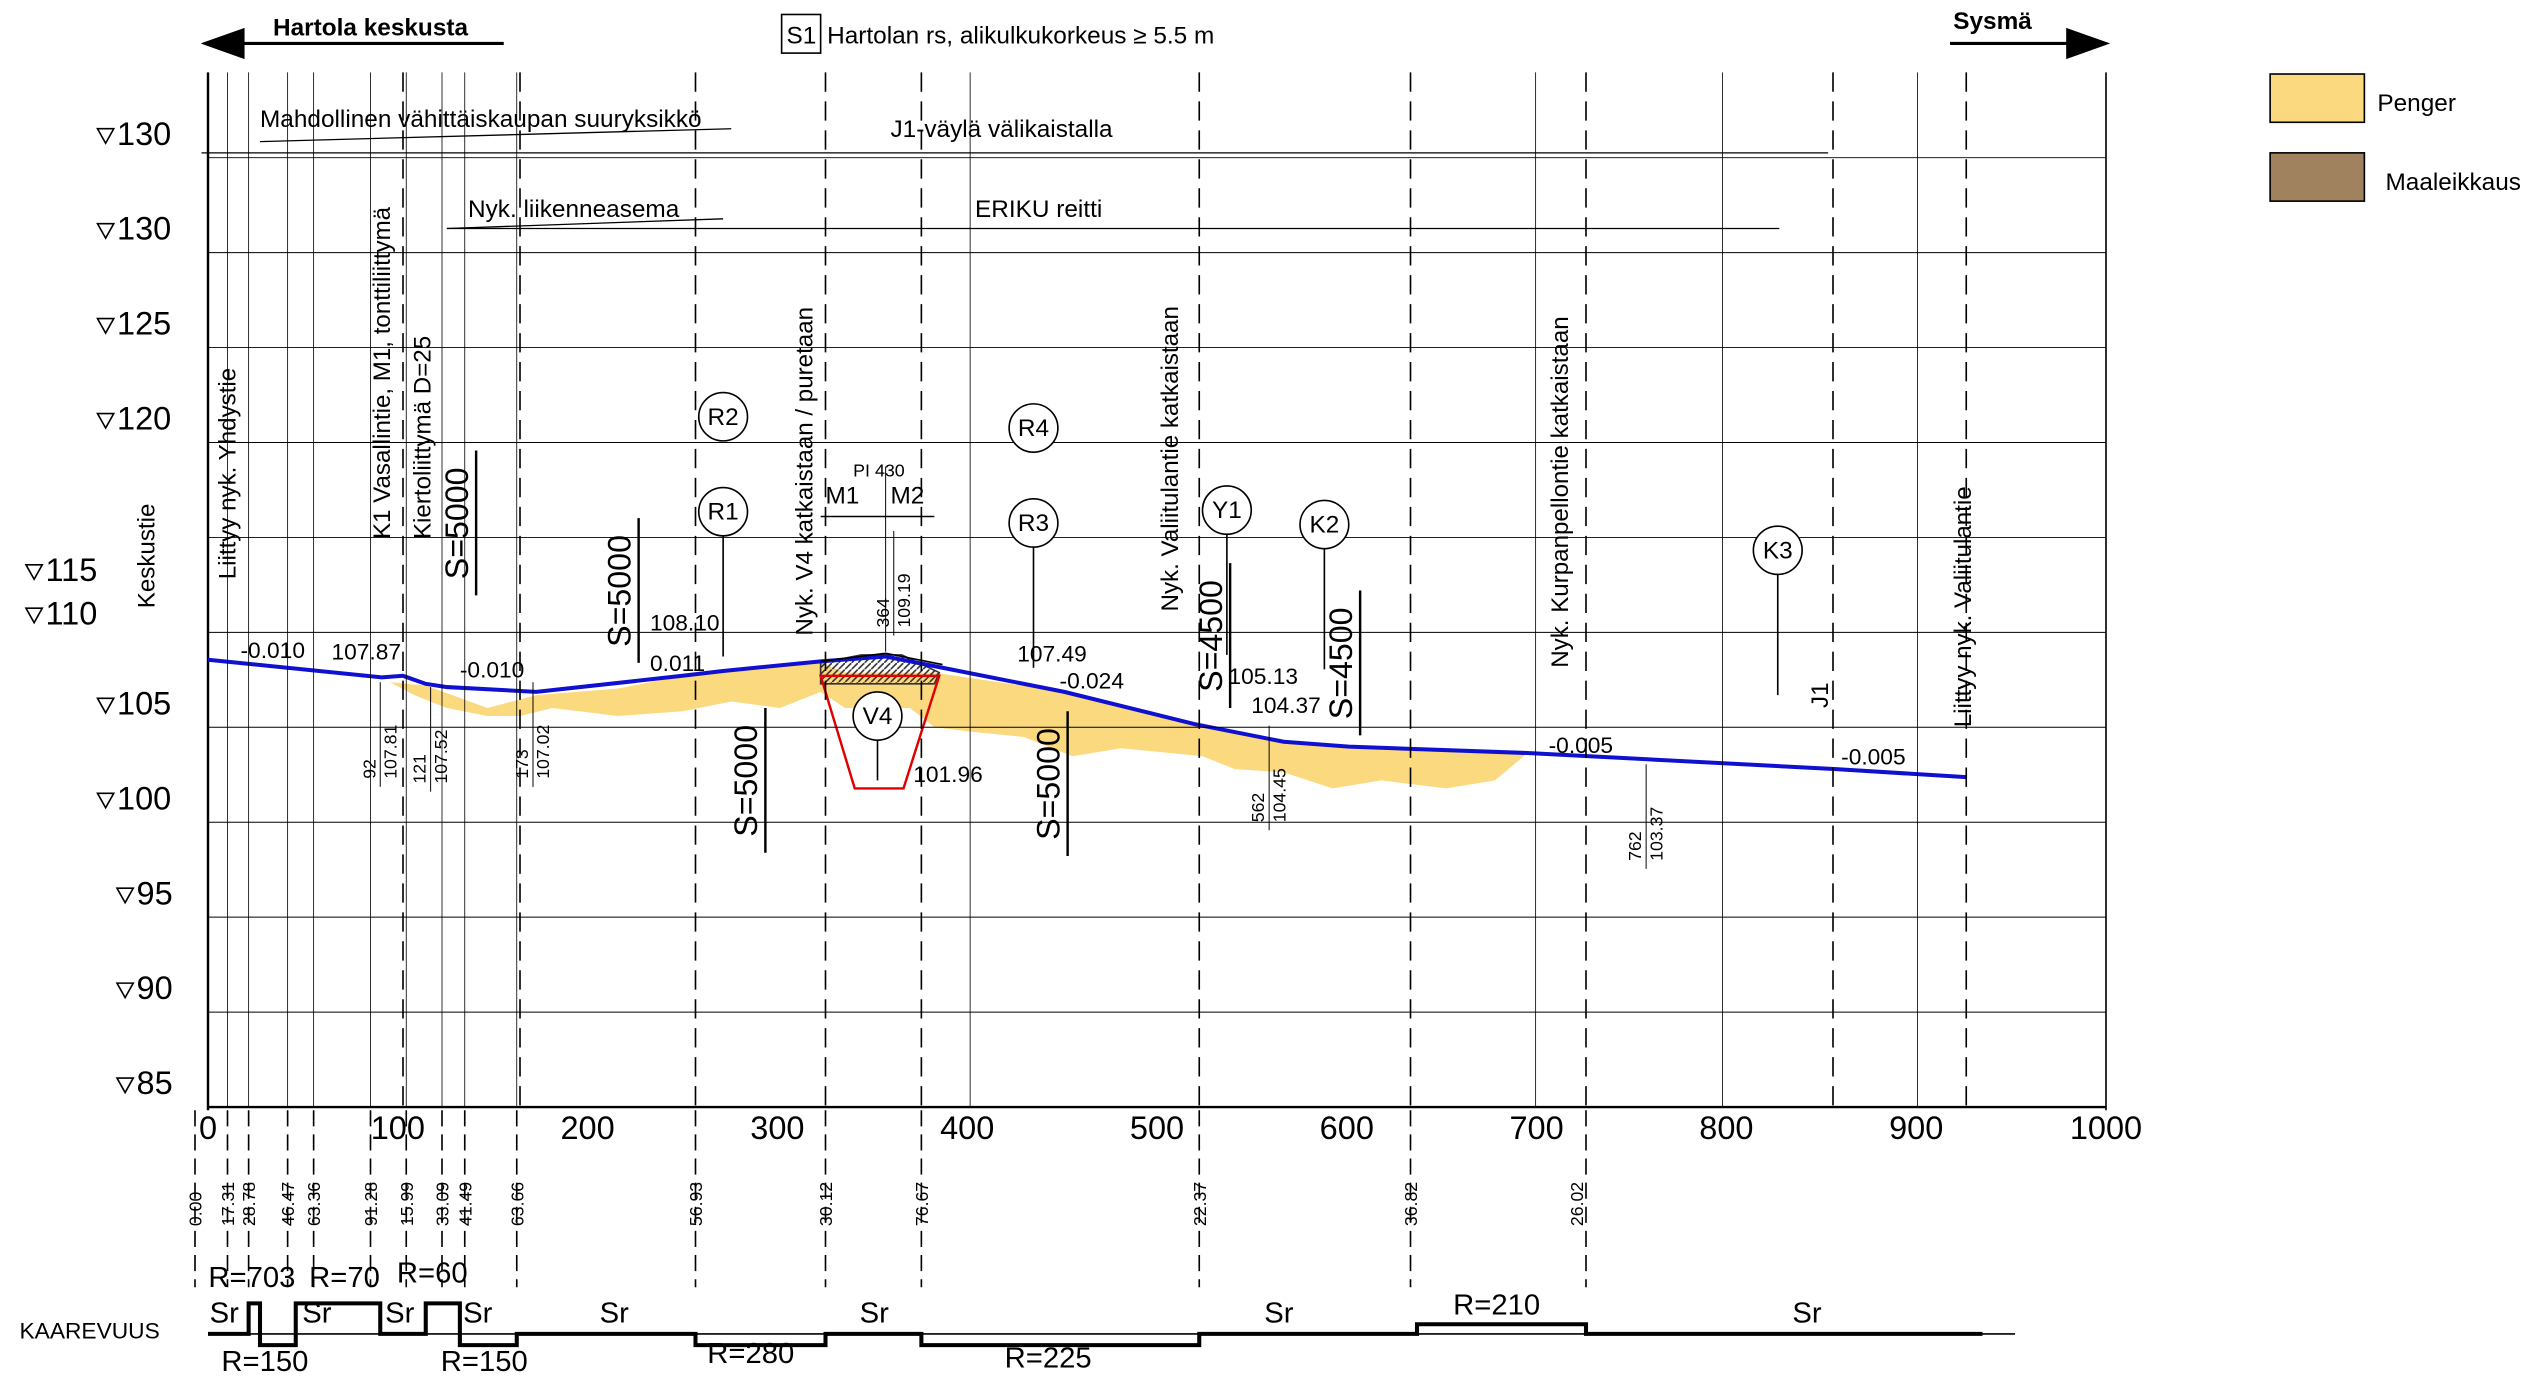  I want to click on elevation-label: 100, so click(144, 798).